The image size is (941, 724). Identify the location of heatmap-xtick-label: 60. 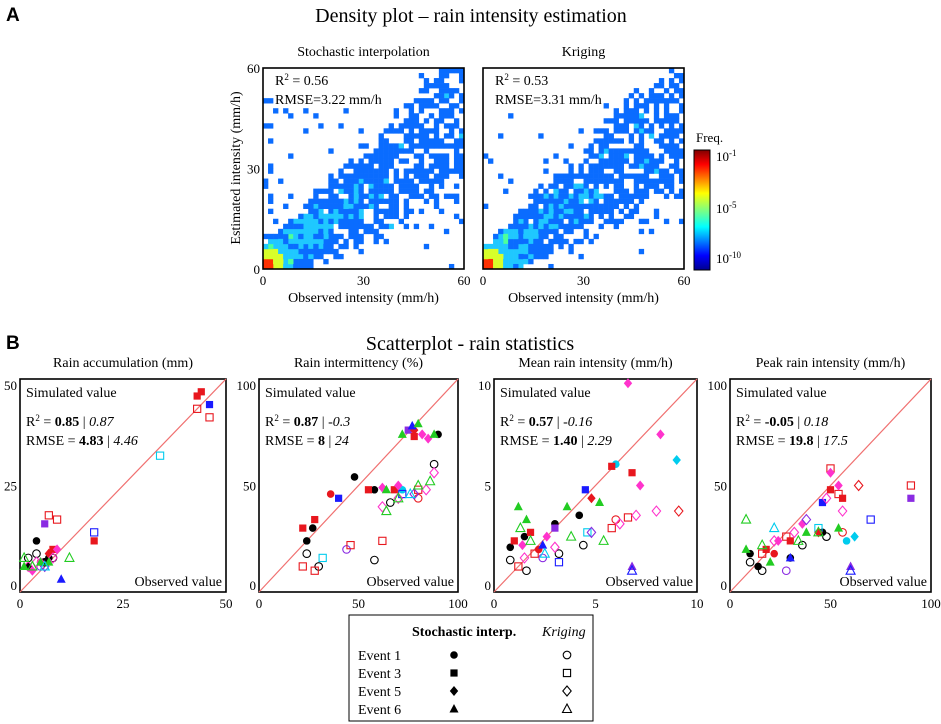
(684, 280).